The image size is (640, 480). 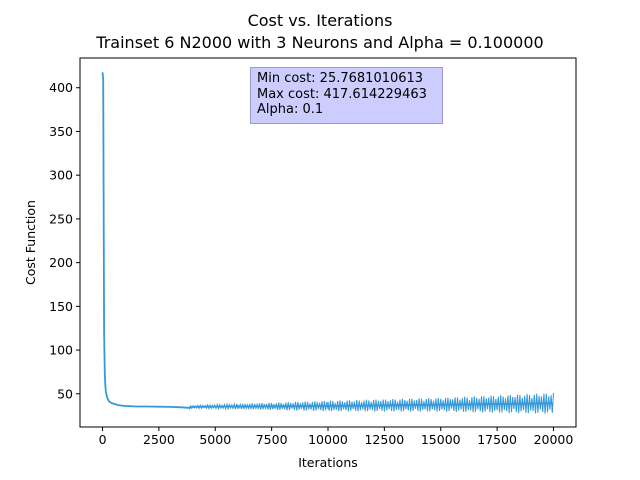 What do you see at coordinates (61, 306) in the screenshot?
I see `y-tick-label: 150` at bounding box center [61, 306].